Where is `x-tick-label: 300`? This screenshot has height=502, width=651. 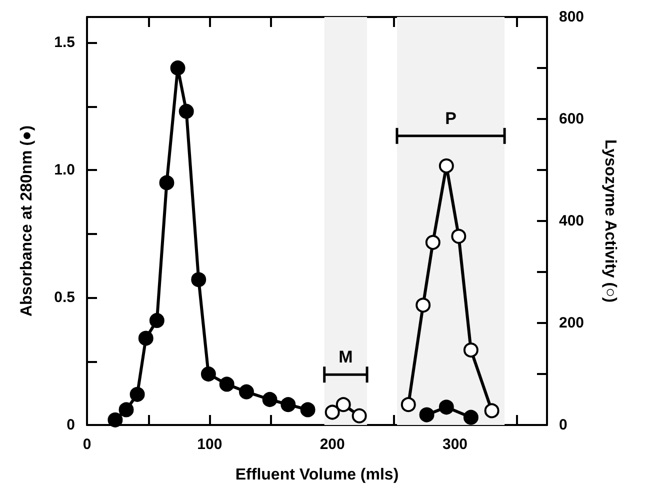 x-tick-label: 300 is located at coordinates (455, 444).